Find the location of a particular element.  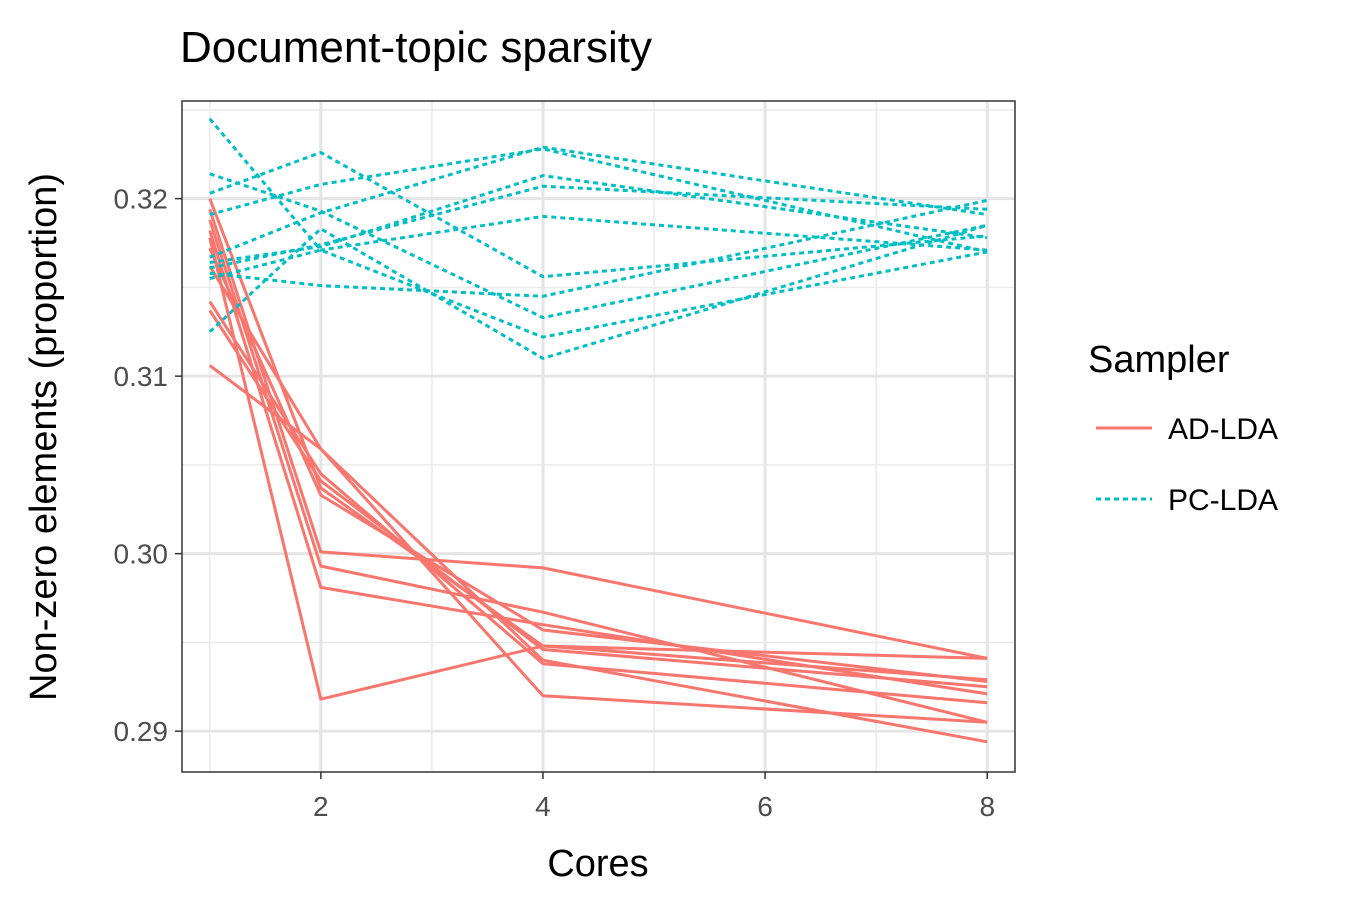

x-axis-ticks: 2 4 6 8 is located at coordinates (654, 797).